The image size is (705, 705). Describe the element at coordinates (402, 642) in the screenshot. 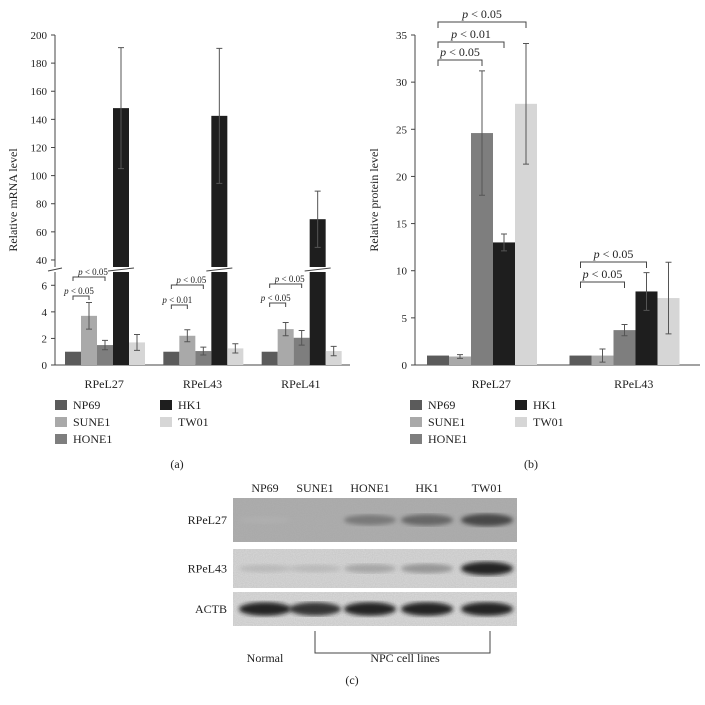

I see `npc-bracket` at that location.